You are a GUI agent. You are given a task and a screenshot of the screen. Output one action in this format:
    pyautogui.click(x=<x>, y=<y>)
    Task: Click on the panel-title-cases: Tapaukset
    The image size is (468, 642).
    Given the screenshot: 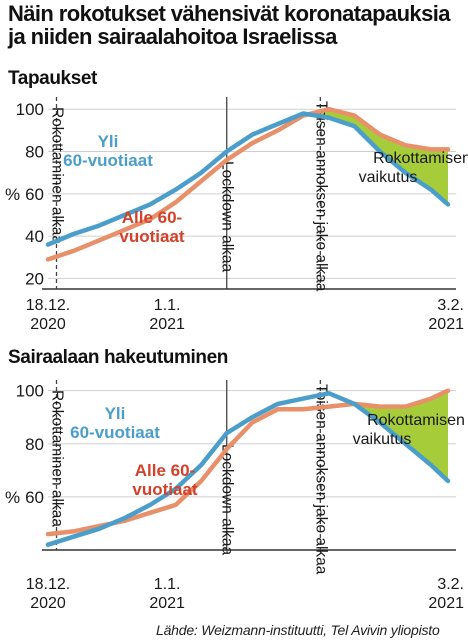 What is the action you would take?
    pyautogui.click(x=52, y=78)
    